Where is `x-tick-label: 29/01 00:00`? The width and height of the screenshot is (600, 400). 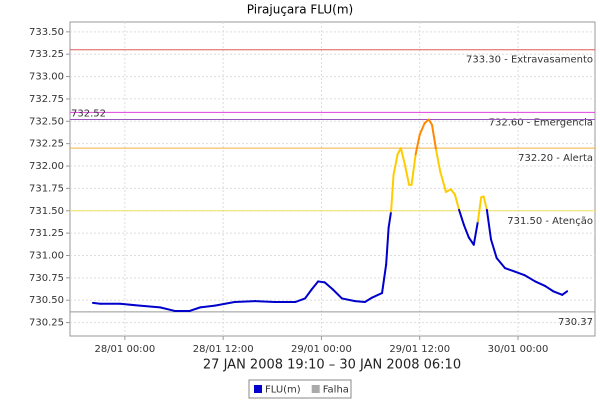
x-tick-label: 29/01 00:00 is located at coordinates (321, 349).